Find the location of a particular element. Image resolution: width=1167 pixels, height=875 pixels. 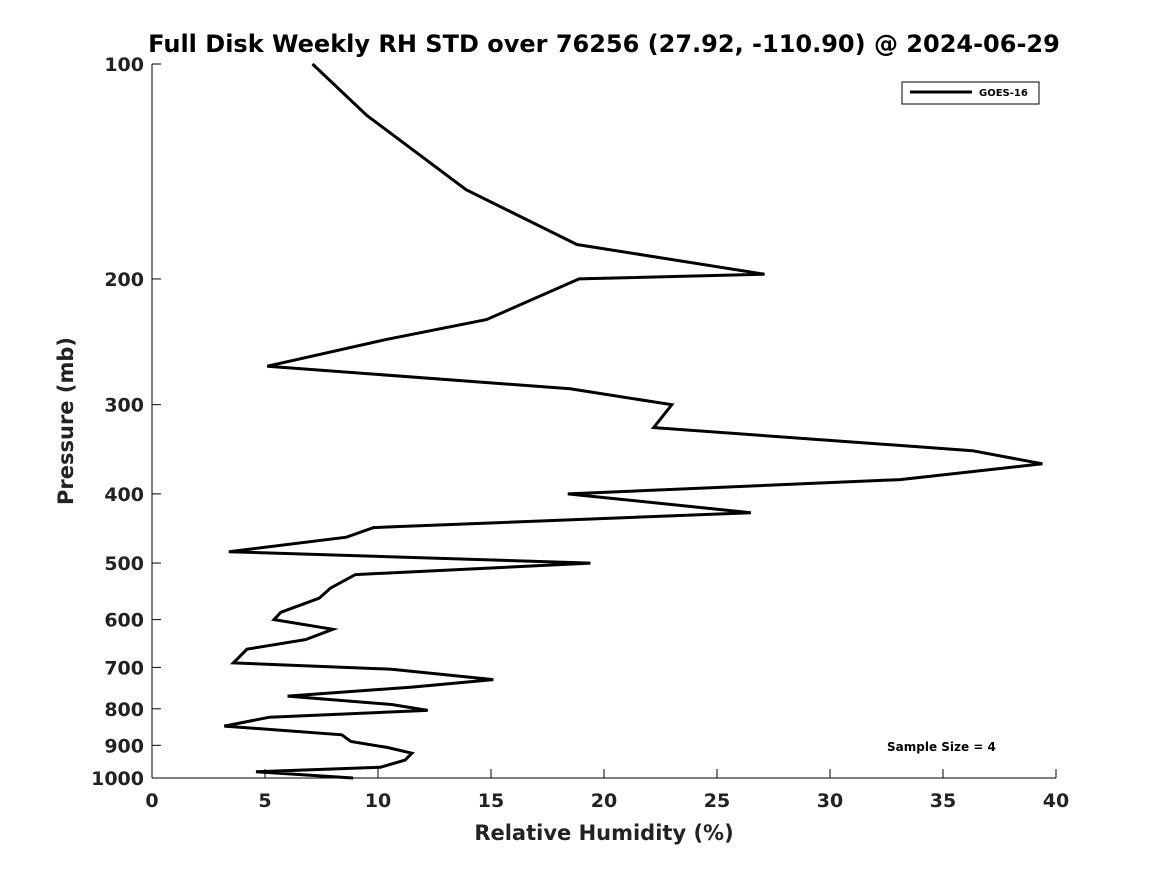

x-tick-label: 30 is located at coordinates (830, 801).